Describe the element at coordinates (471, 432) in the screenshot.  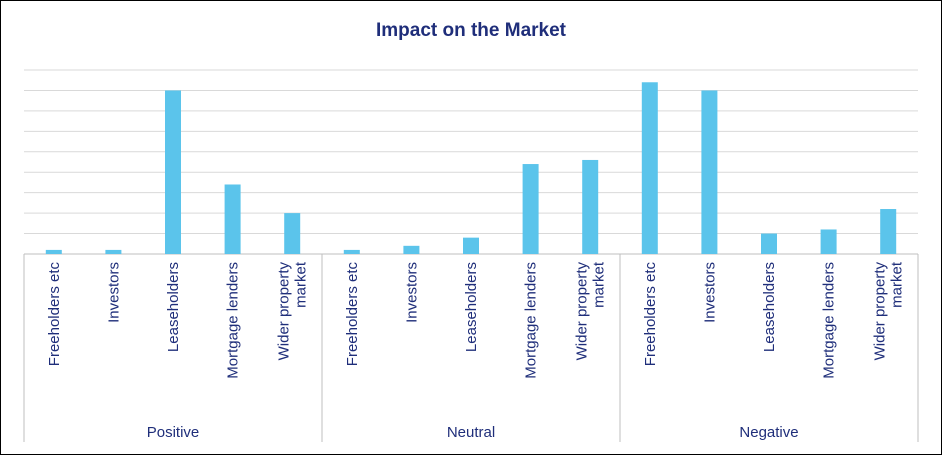
I see `group-label-neutral: Neutral` at that location.